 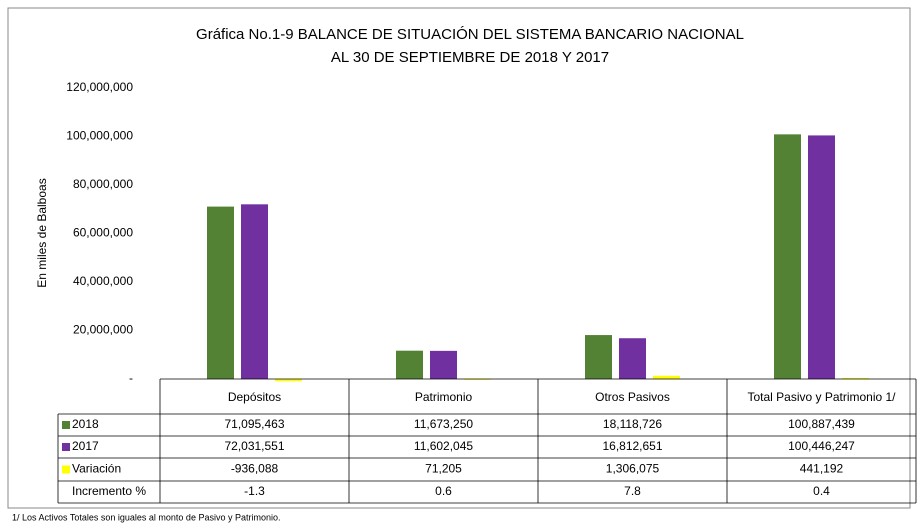 I want to click on y-tick-label: 60,000,000, so click(x=103, y=233).